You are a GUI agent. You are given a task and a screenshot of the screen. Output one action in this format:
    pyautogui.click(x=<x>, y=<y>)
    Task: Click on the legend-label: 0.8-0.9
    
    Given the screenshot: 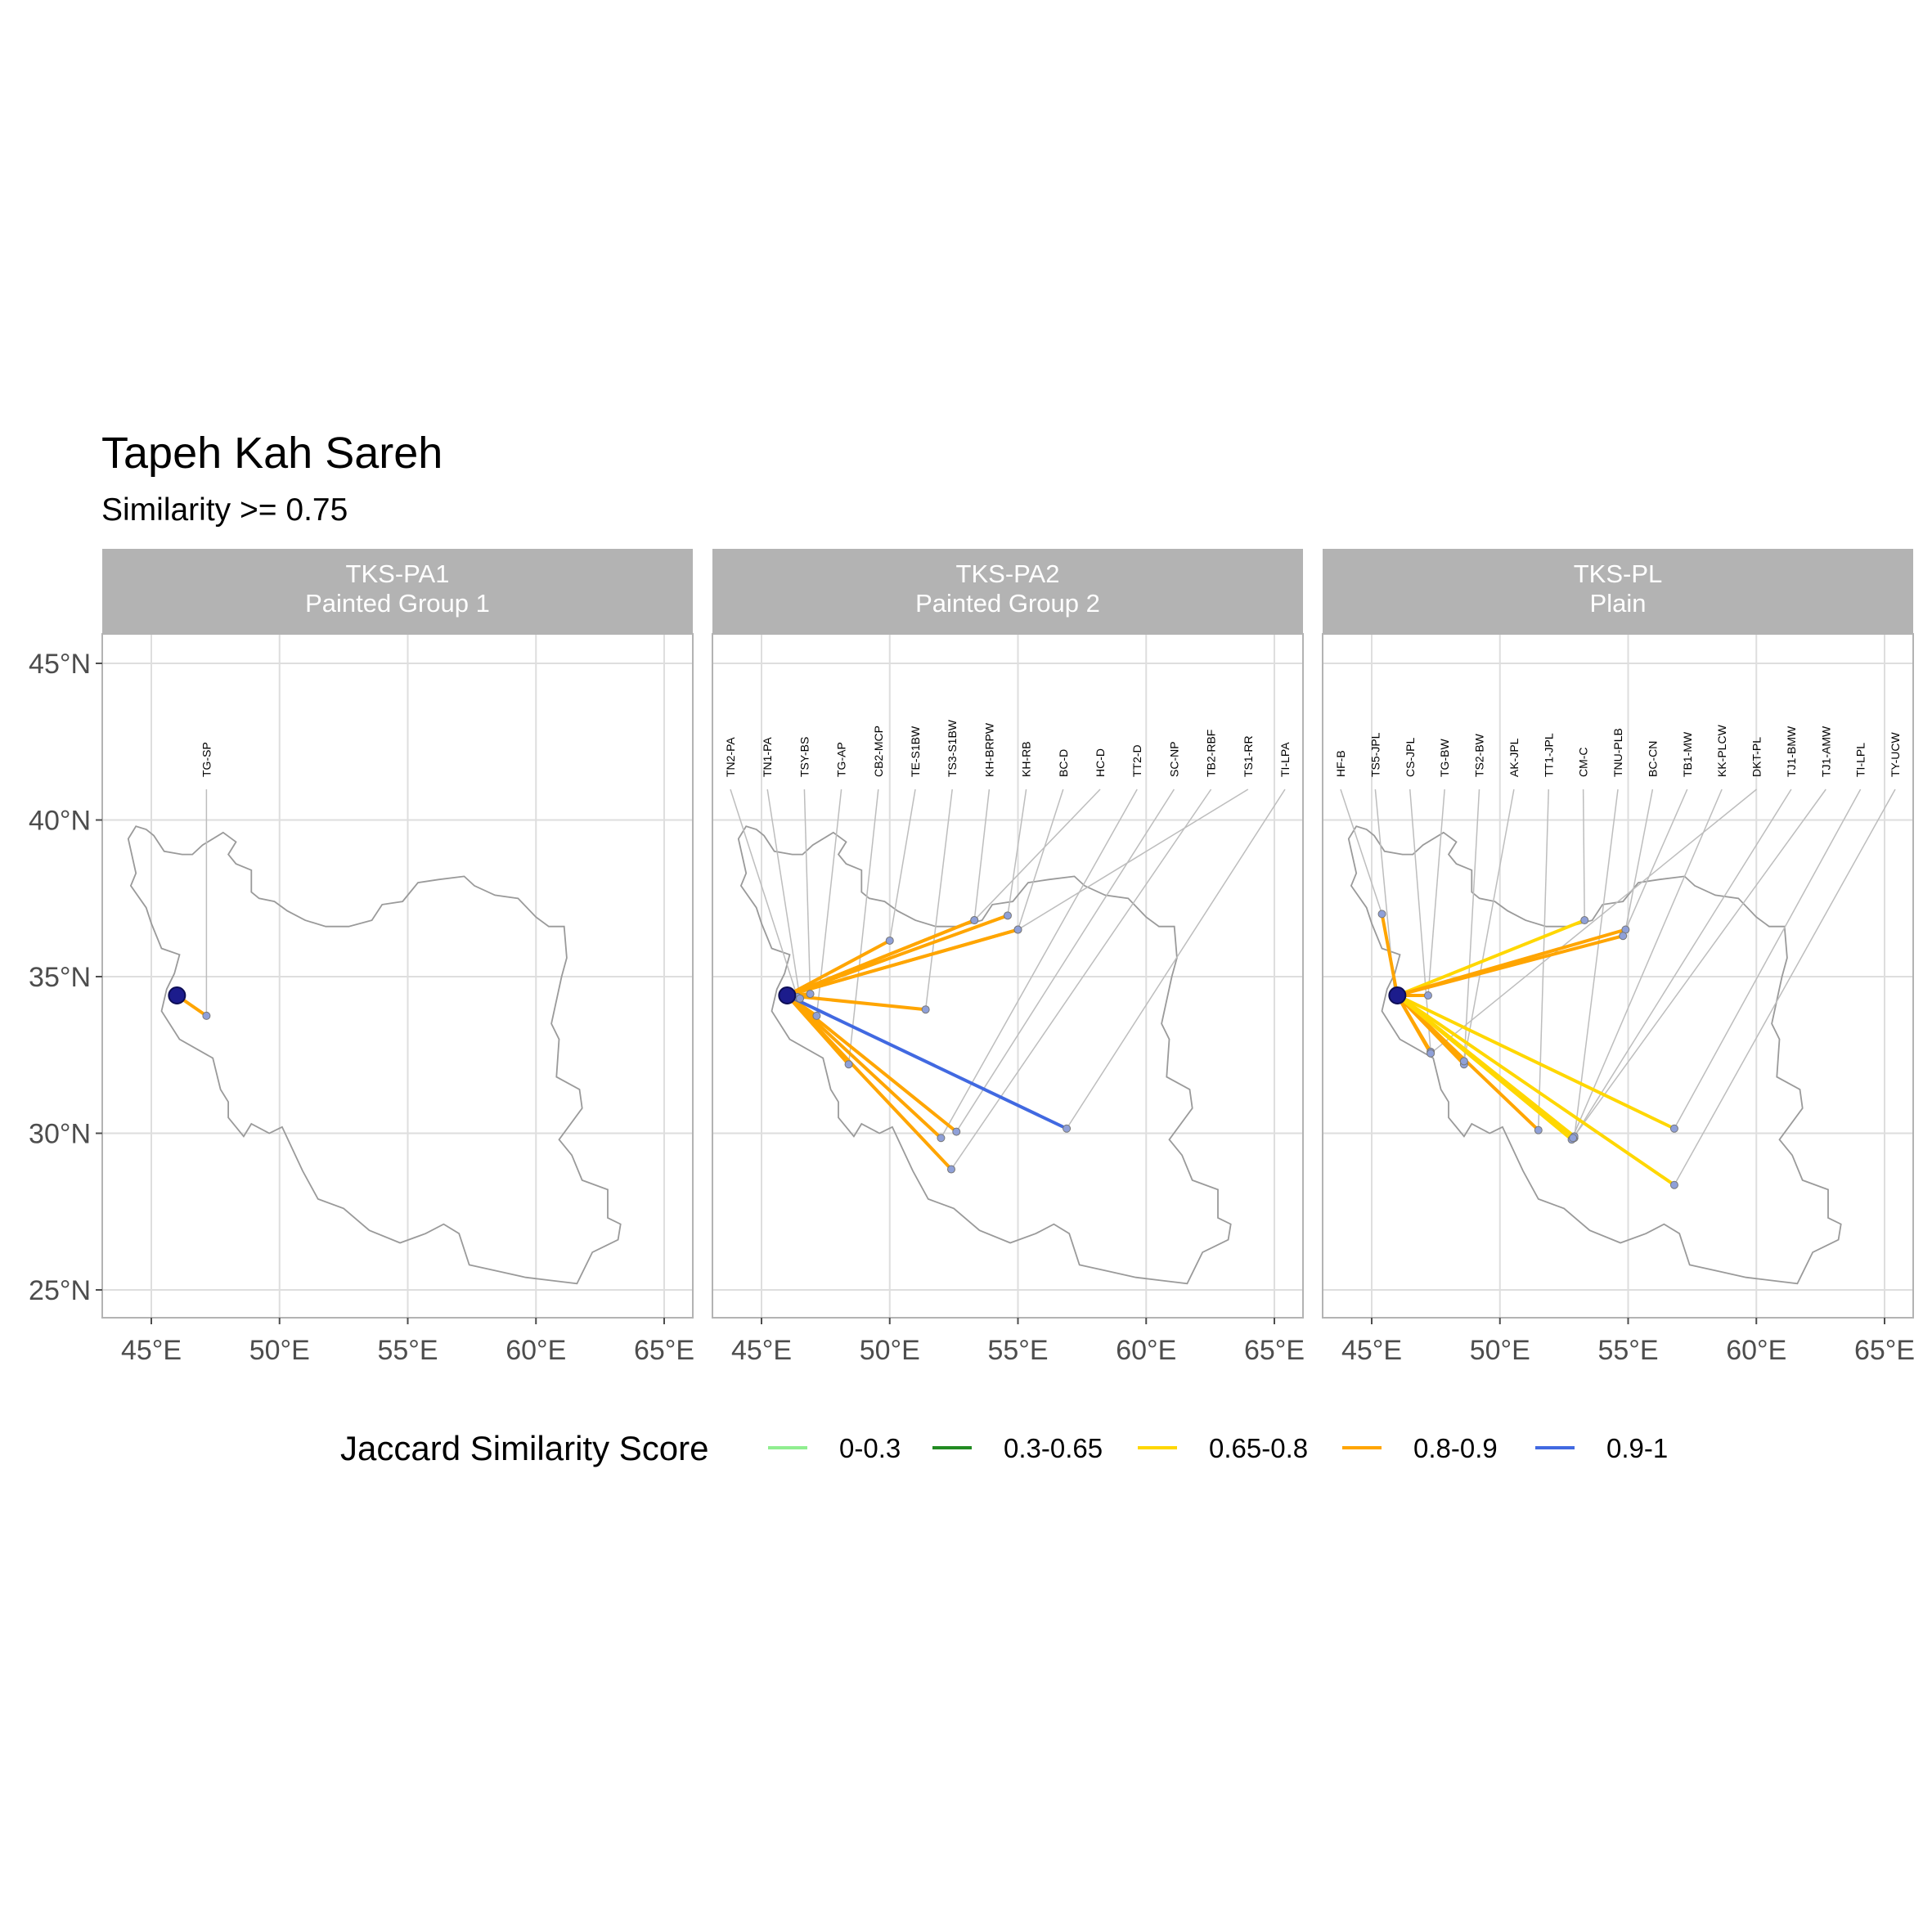 What is the action you would take?
    pyautogui.click(x=1456, y=1448)
    